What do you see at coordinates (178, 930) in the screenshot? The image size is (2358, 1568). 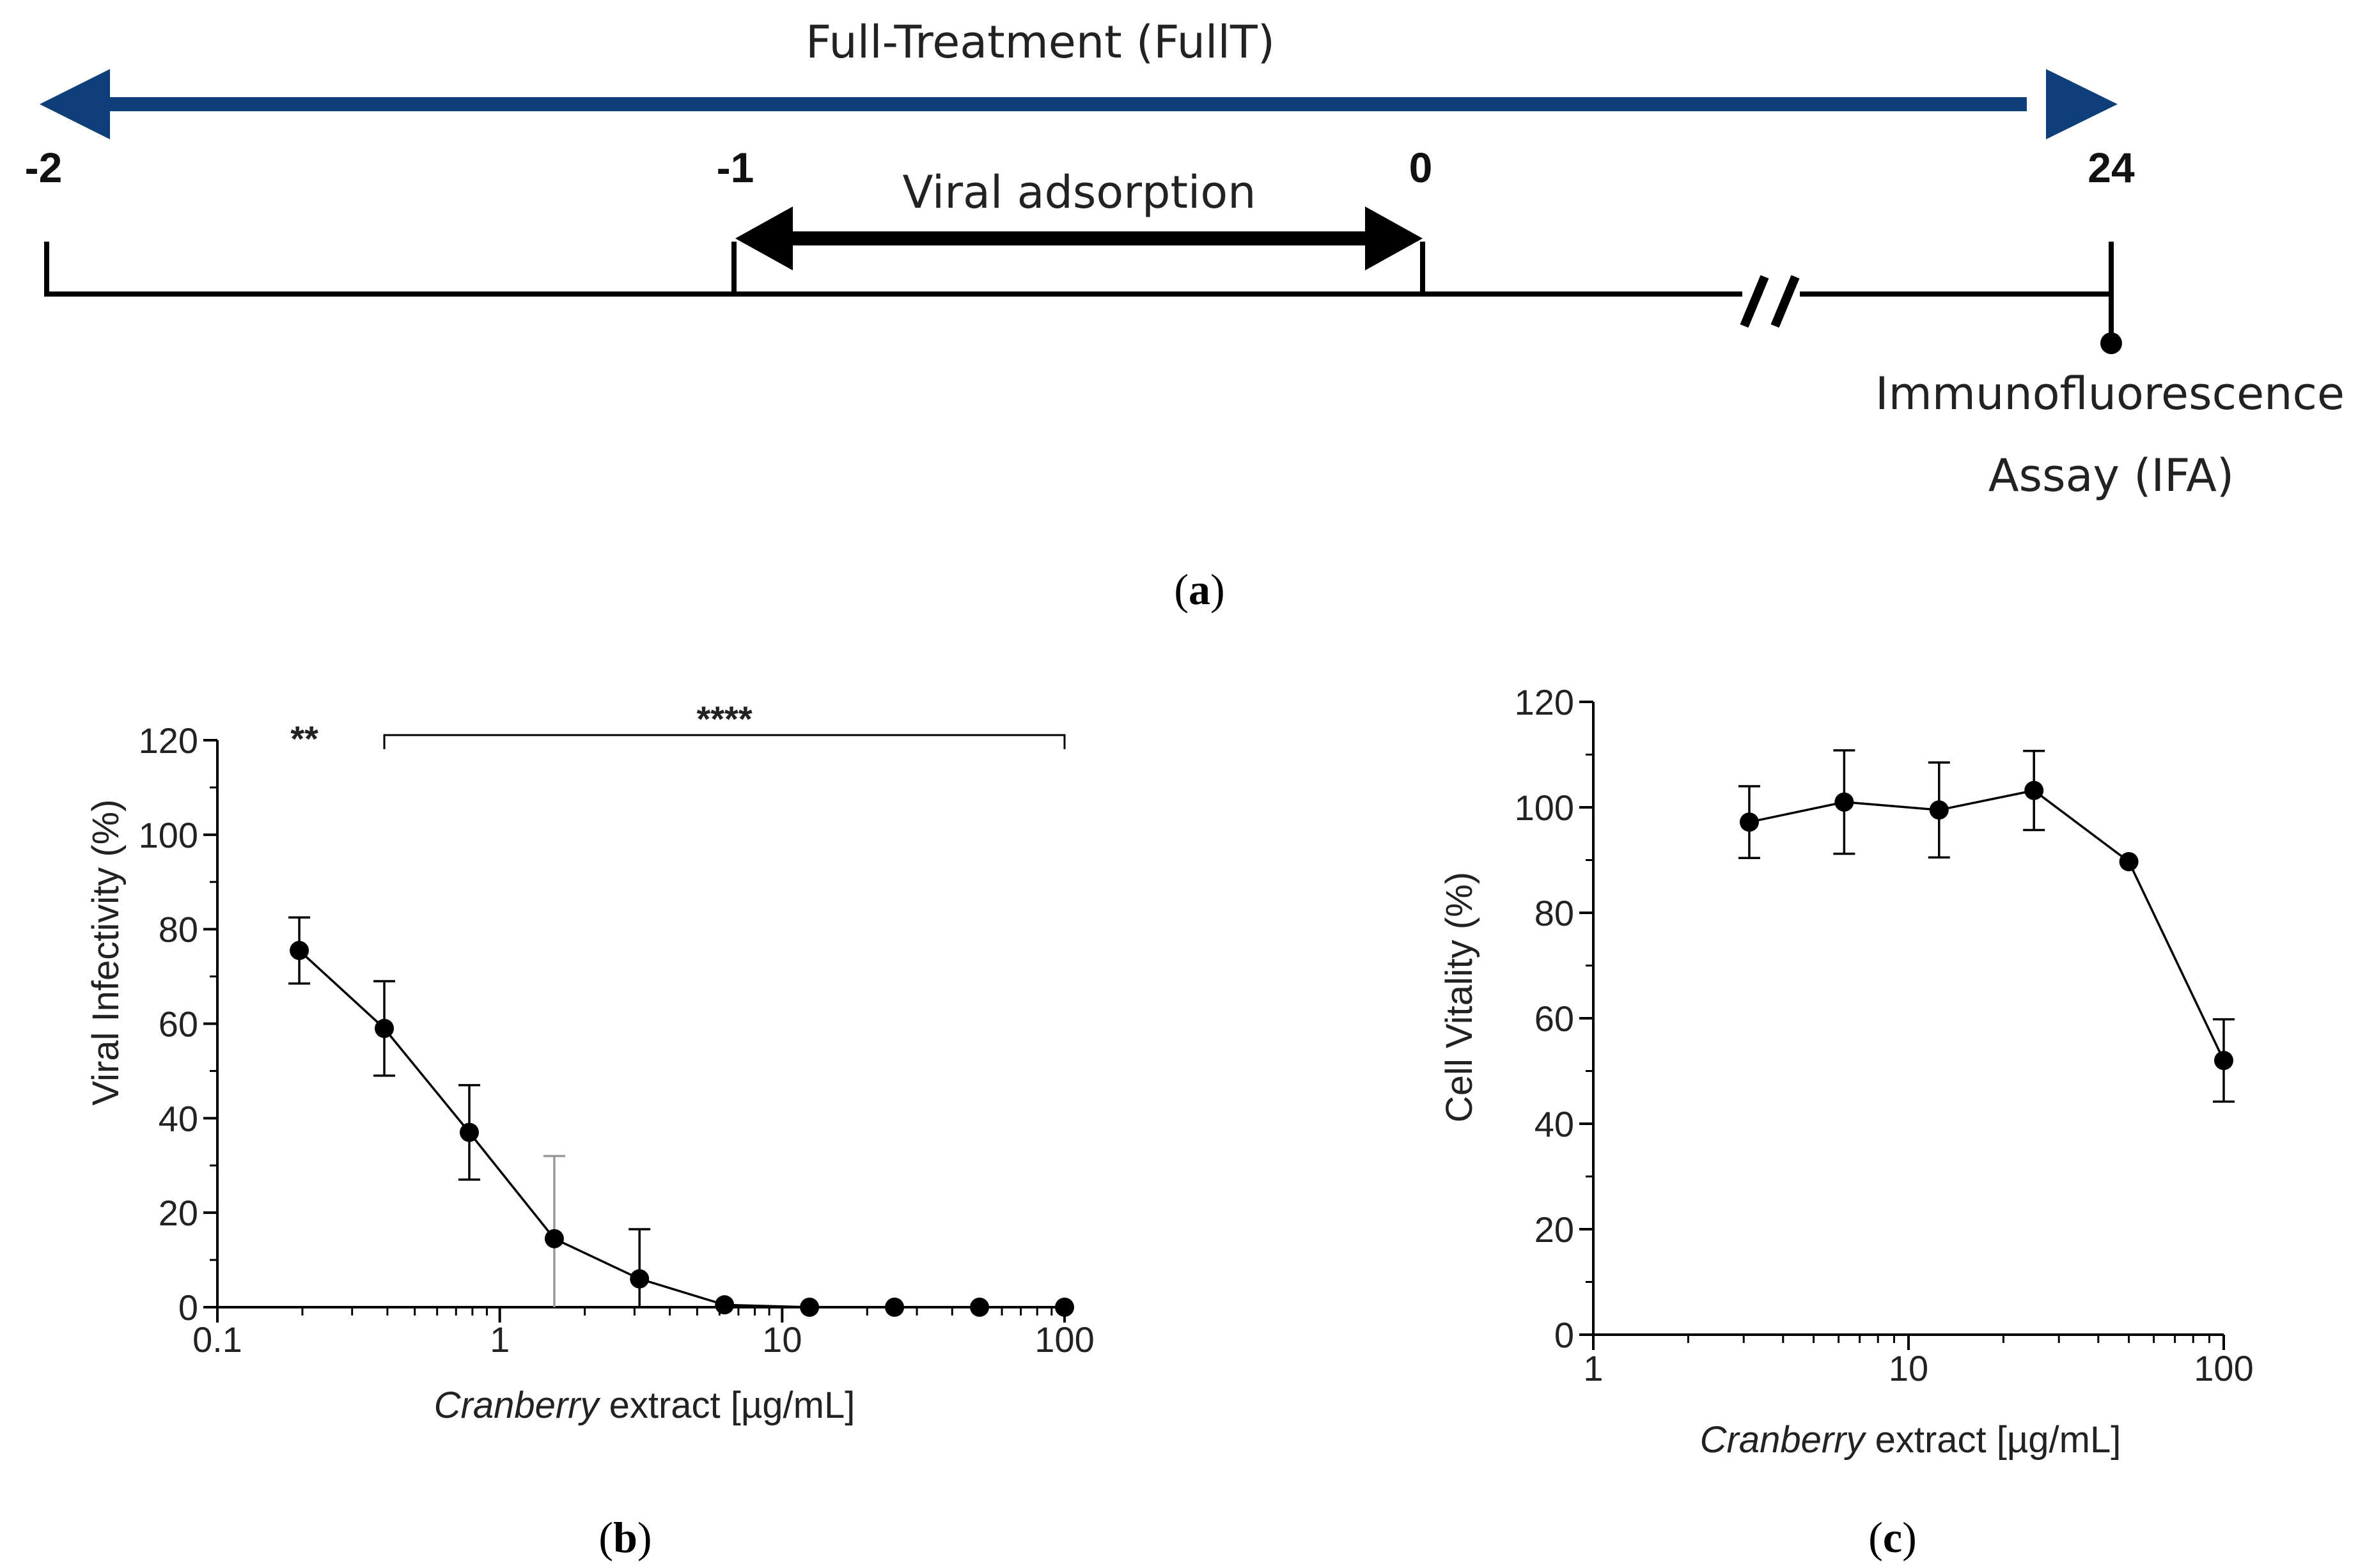 I see `chart-b-y-tick-label: 80` at bounding box center [178, 930].